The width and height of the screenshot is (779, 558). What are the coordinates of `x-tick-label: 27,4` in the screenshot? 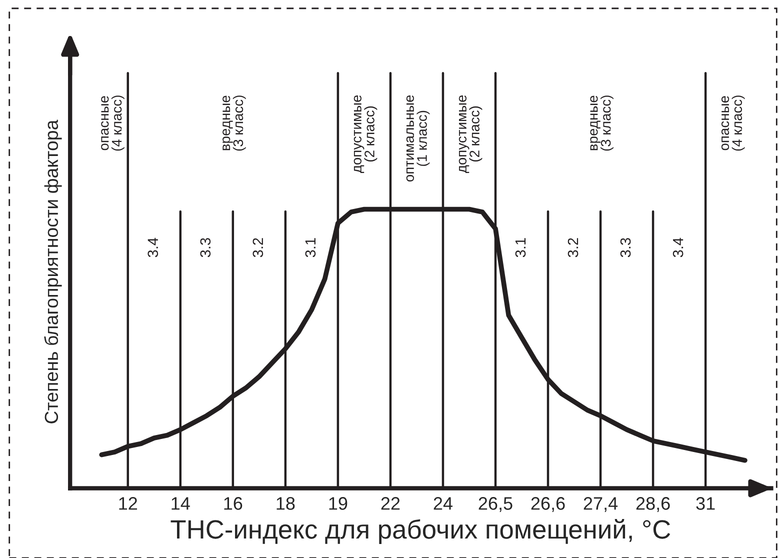 It's located at (601, 504).